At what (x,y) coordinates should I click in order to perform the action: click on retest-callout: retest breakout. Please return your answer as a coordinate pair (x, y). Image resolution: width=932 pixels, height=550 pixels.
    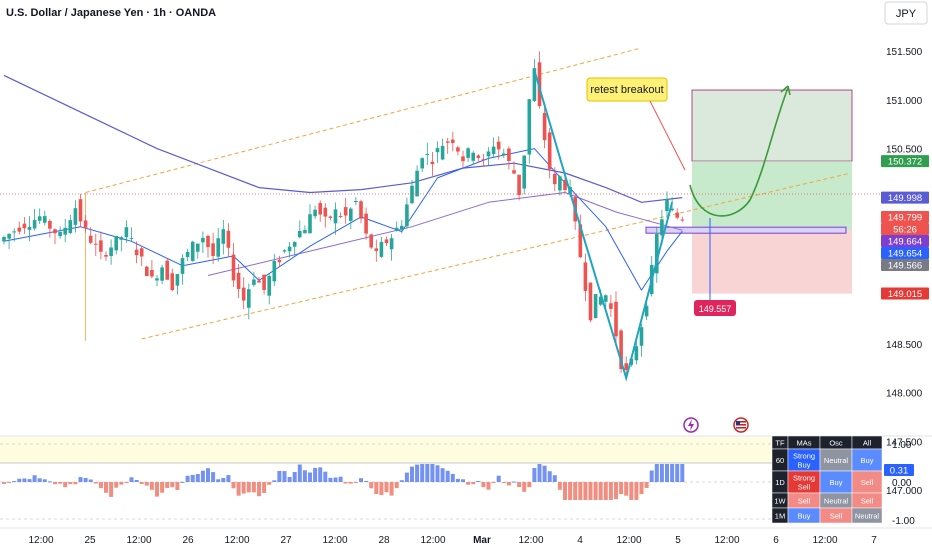
    Looking at the image, I should click on (636, 124).